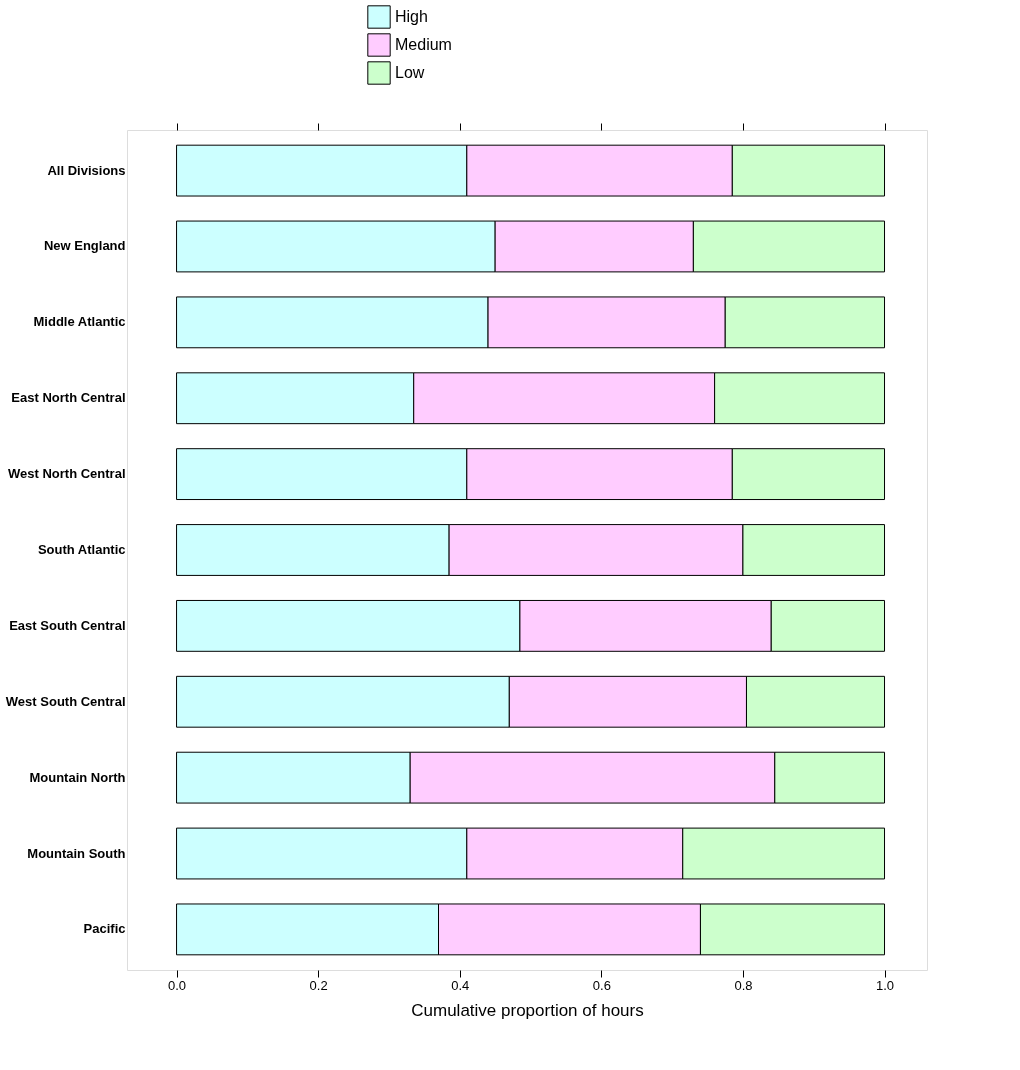 The width and height of the screenshot is (1020, 1070). Describe the element at coordinates (76, 853) in the screenshot. I see `y-tick-label: Mountain South` at that location.